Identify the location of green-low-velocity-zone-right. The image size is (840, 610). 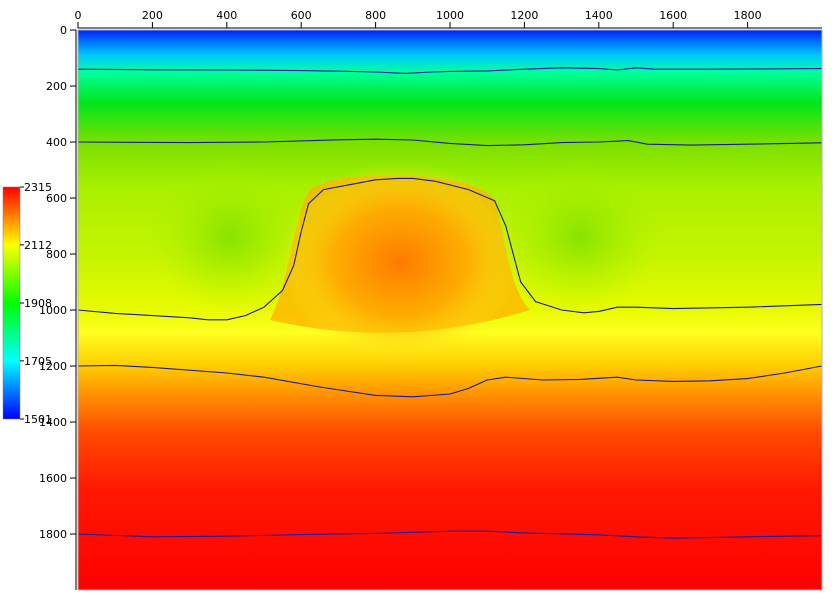
(580, 237).